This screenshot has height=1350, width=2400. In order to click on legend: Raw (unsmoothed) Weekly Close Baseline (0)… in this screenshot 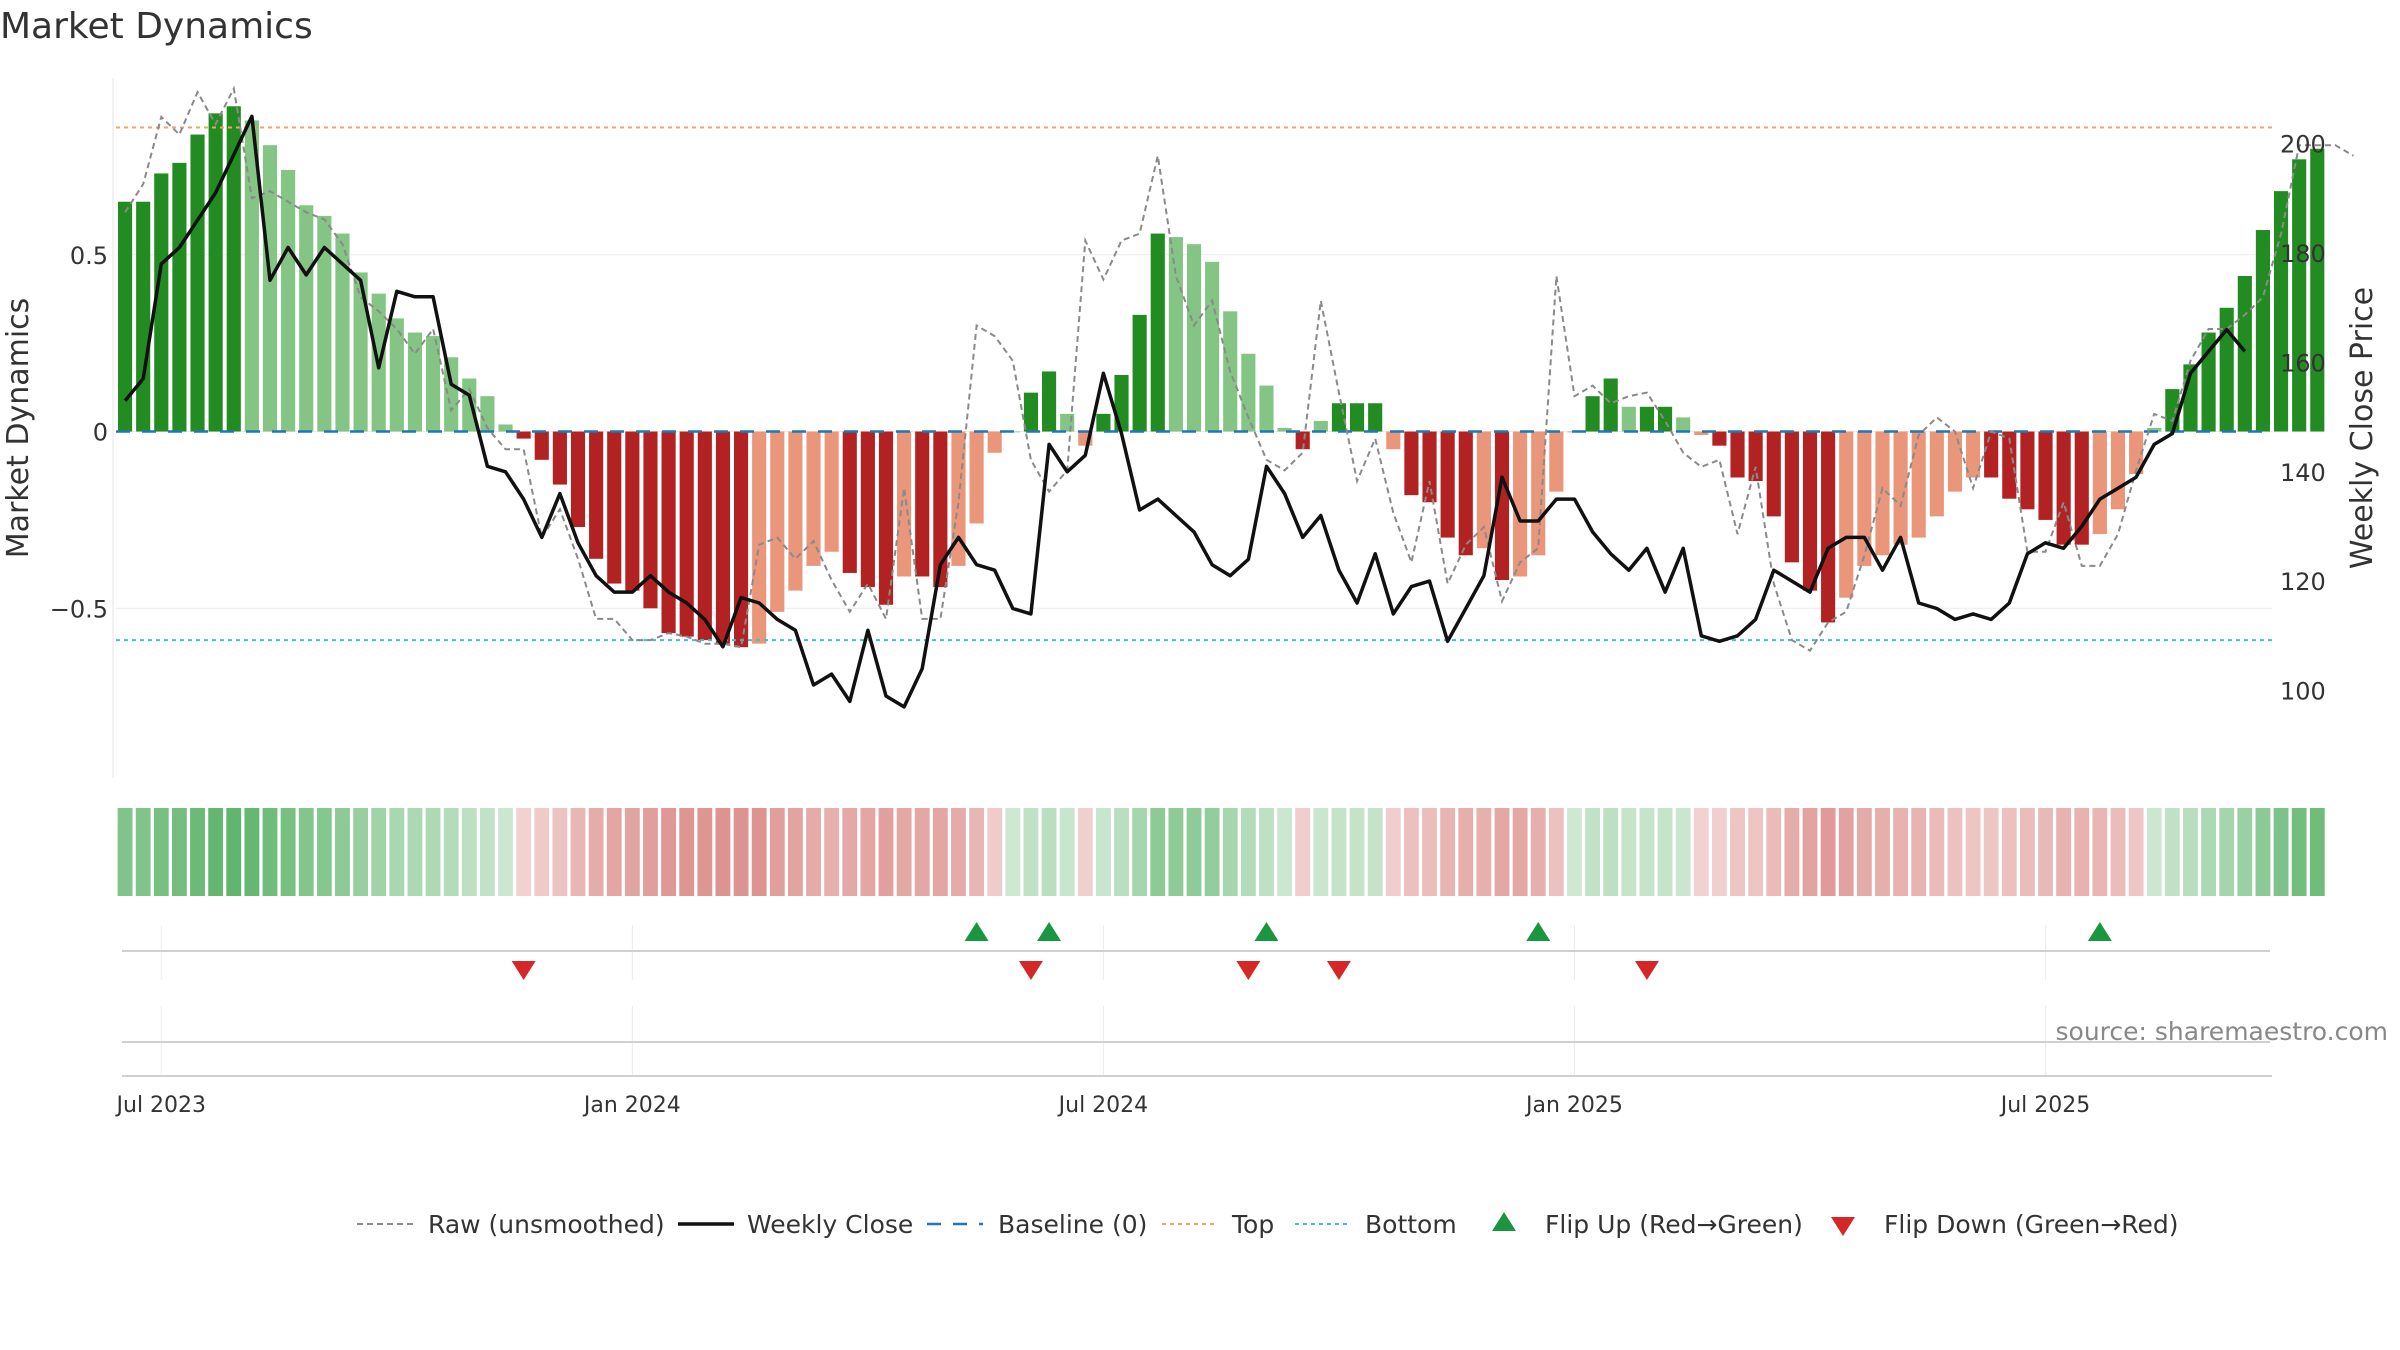, I will do `click(1268, 1224)`.